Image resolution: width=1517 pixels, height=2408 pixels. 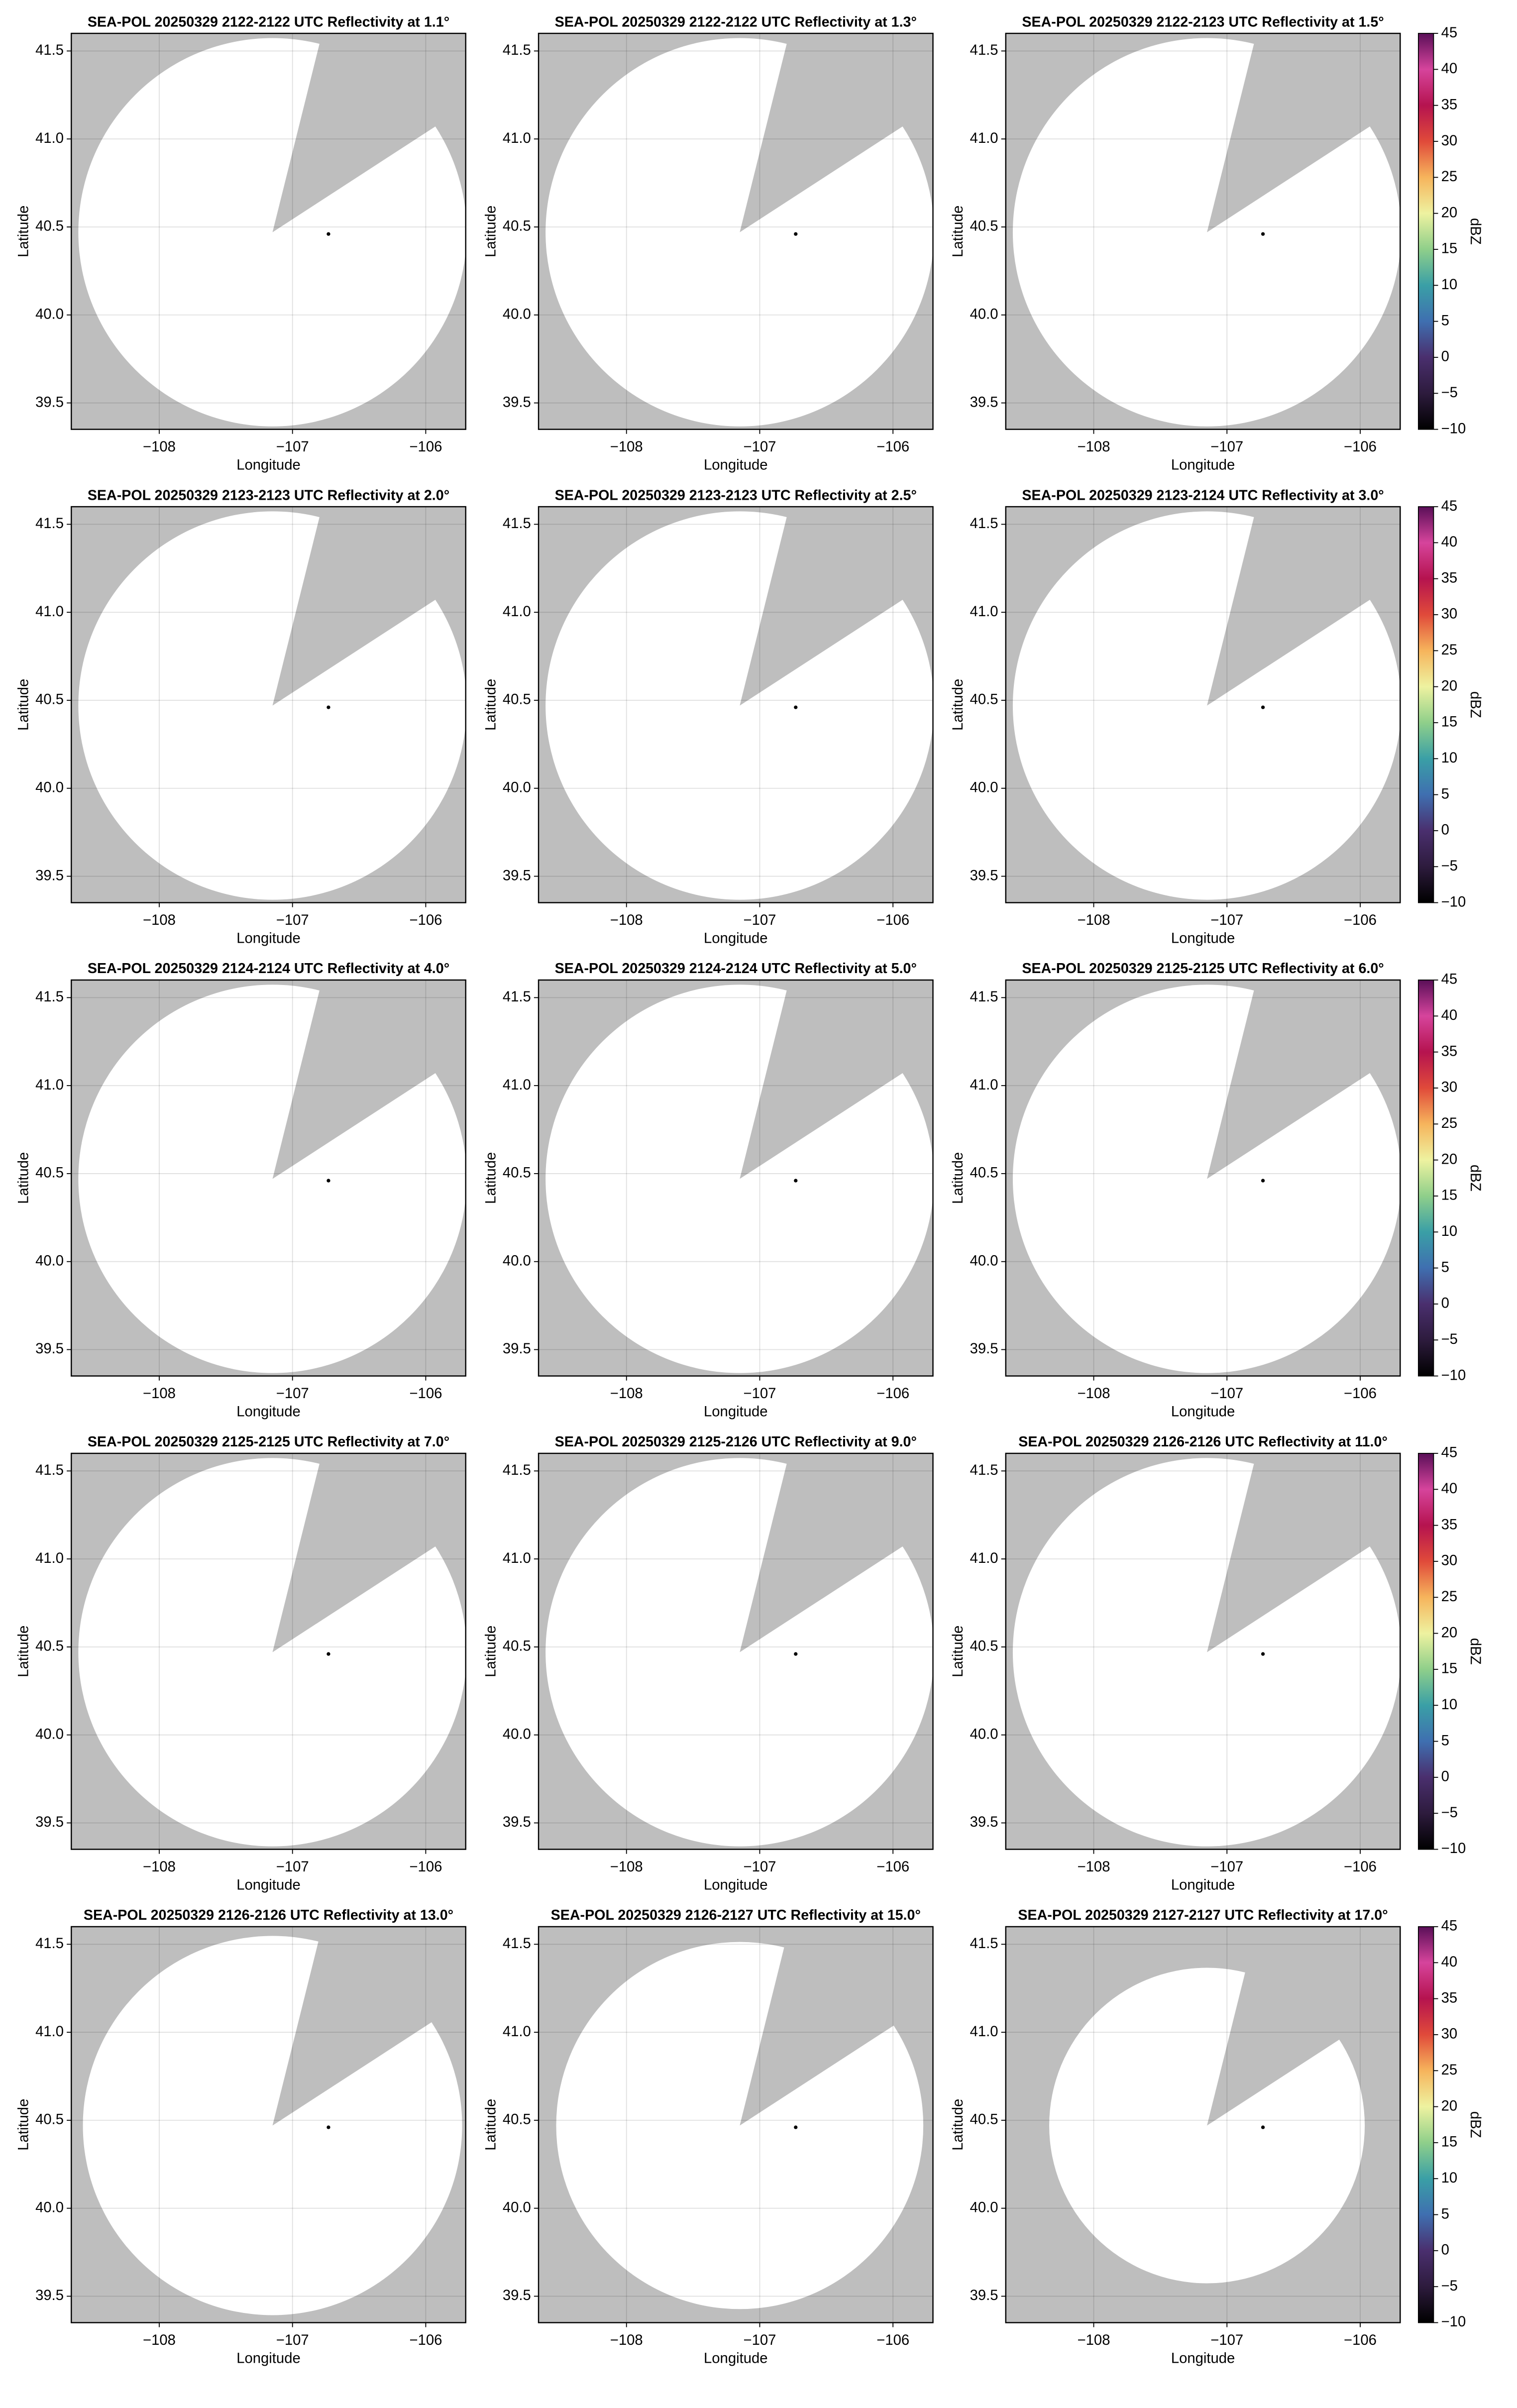 What do you see at coordinates (1450, 1633) in the screenshot?
I see `colorbar-tick-label: 20` at bounding box center [1450, 1633].